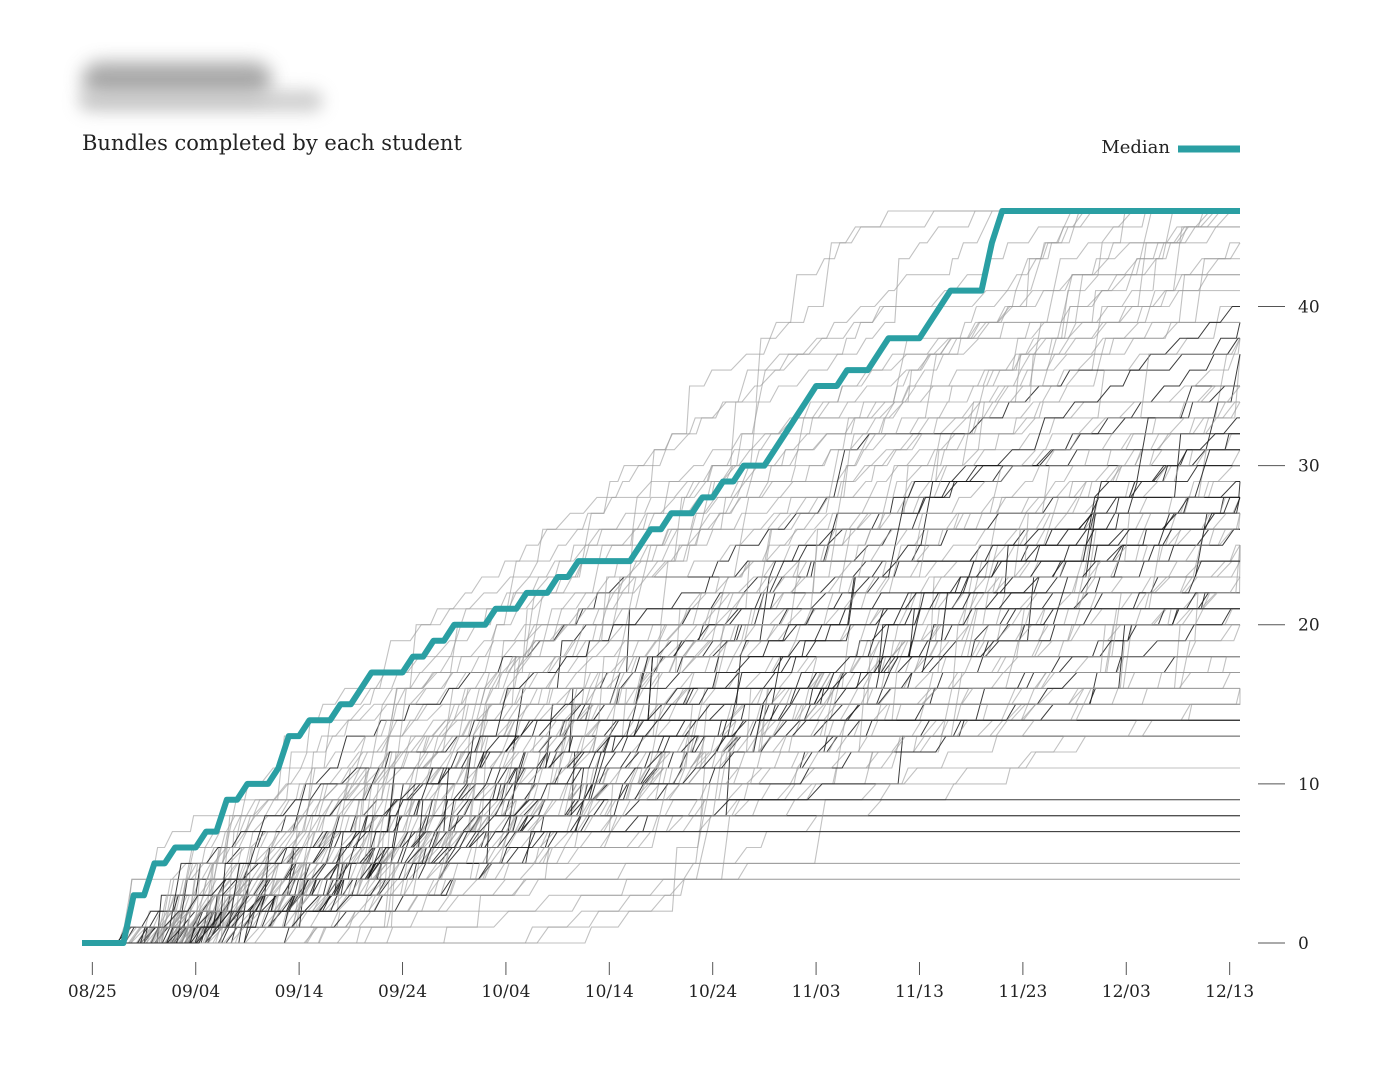 The width and height of the screenshot is (1400, 1066). What do you see at coordinates (272, 143) in the screenshot?
I see `chart-subtitle: Bundles completed by each student` at bounding box center [272, 143].